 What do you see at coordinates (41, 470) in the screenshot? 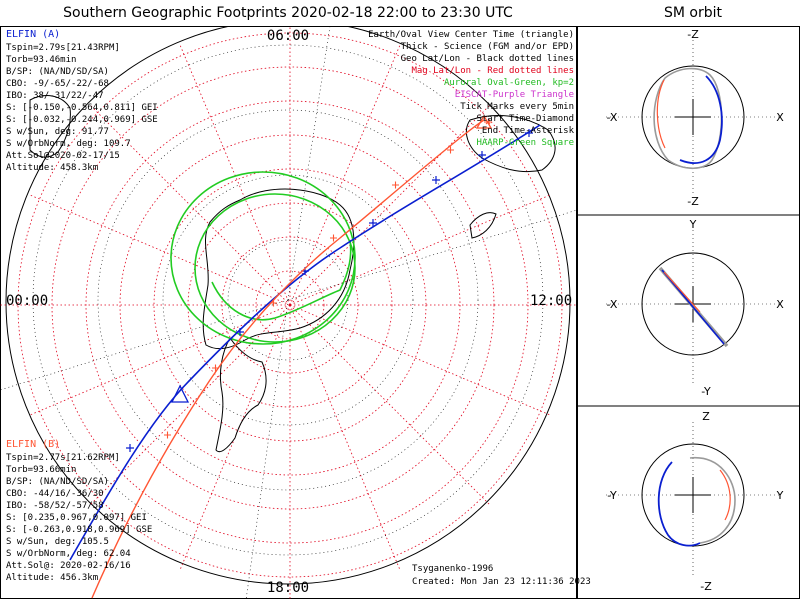
I see `elfin-b-line: Torb=93.66min` at bounding box center [41, 470].